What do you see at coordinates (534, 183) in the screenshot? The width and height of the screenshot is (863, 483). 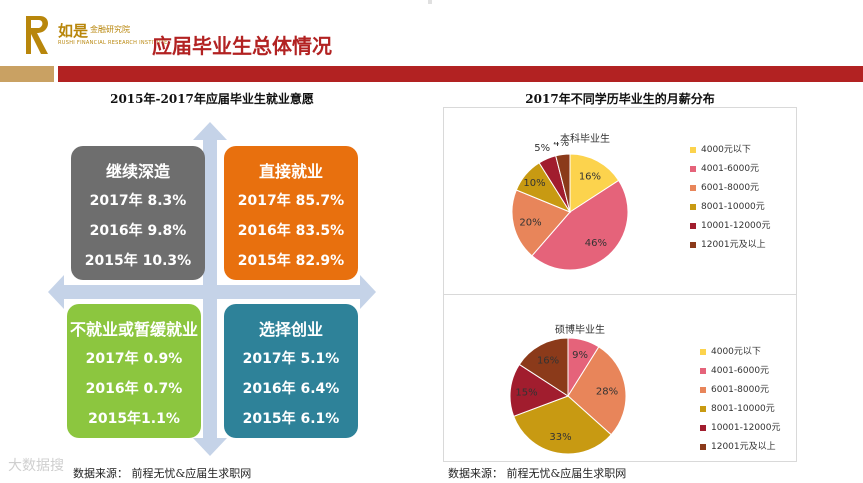 I see `pie-data-label: 10%` at bounding box center [534, 183].